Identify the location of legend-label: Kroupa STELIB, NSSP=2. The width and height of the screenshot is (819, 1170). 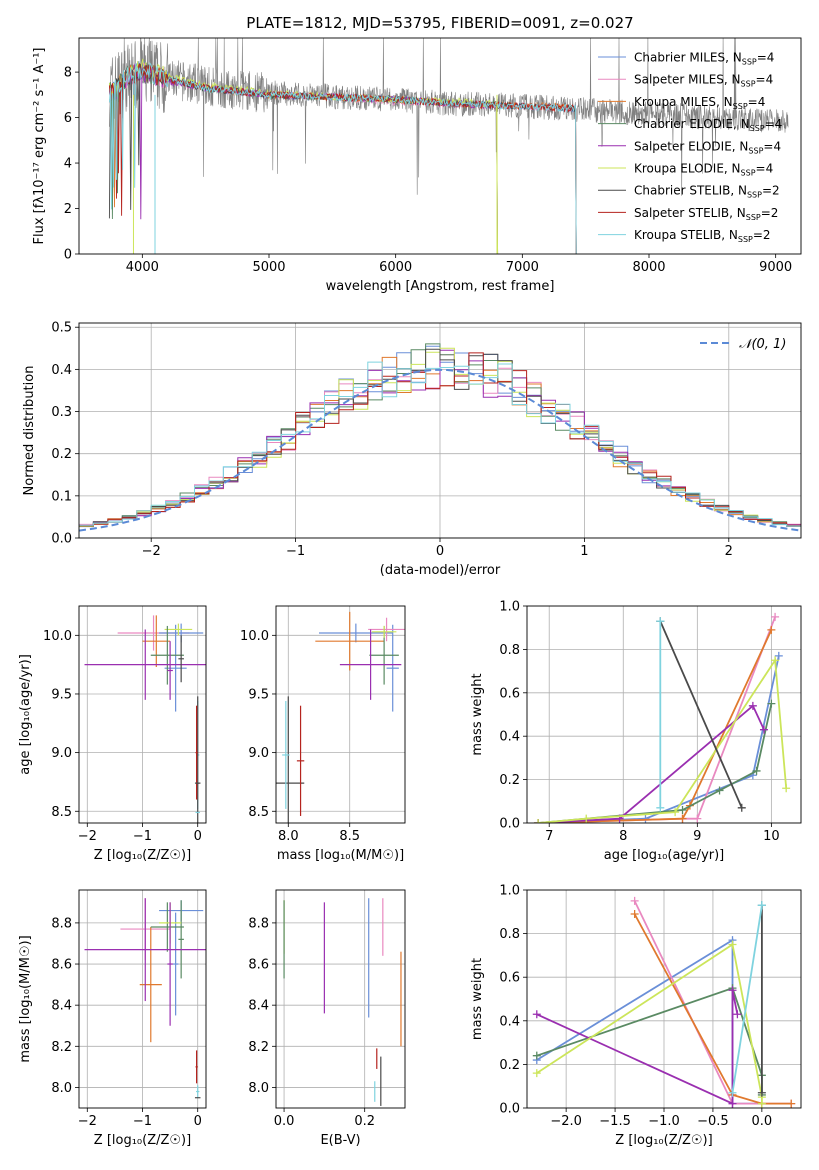
(702, 236).